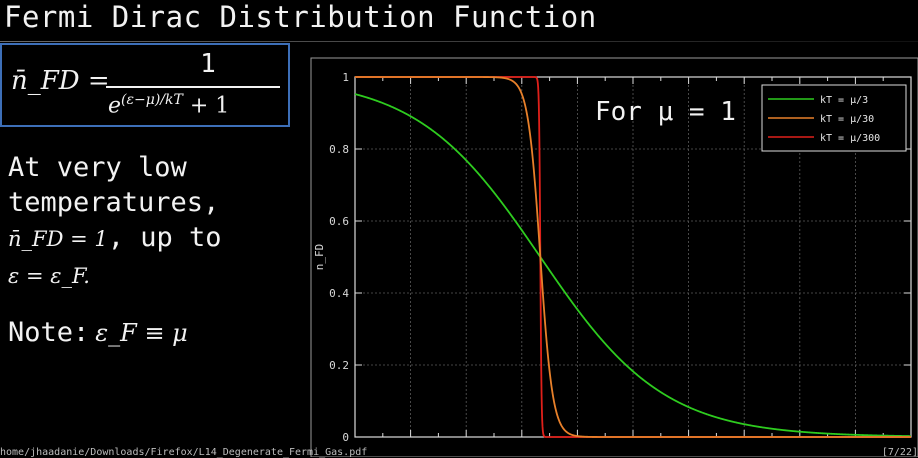  What do you see at coordinates (319, 257) in the screenshot?
I see `y-axis-label: n_FD` at bounding box center [319, 257].